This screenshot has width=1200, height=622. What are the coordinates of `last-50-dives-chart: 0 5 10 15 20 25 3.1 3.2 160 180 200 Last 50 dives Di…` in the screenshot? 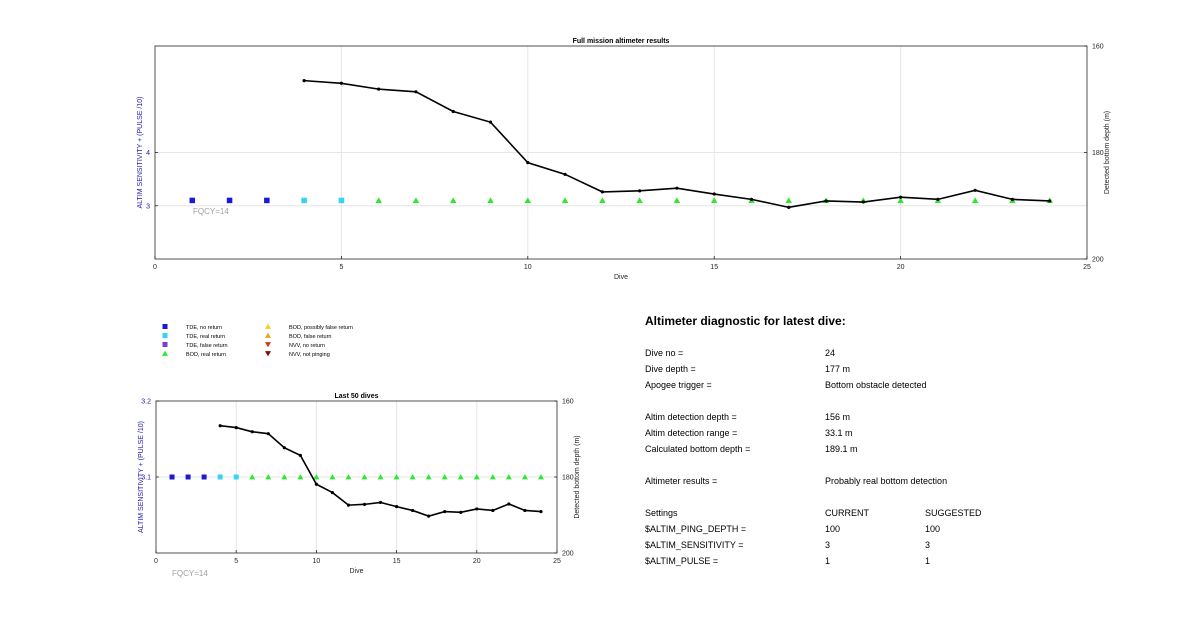 It's located at (359, 485).